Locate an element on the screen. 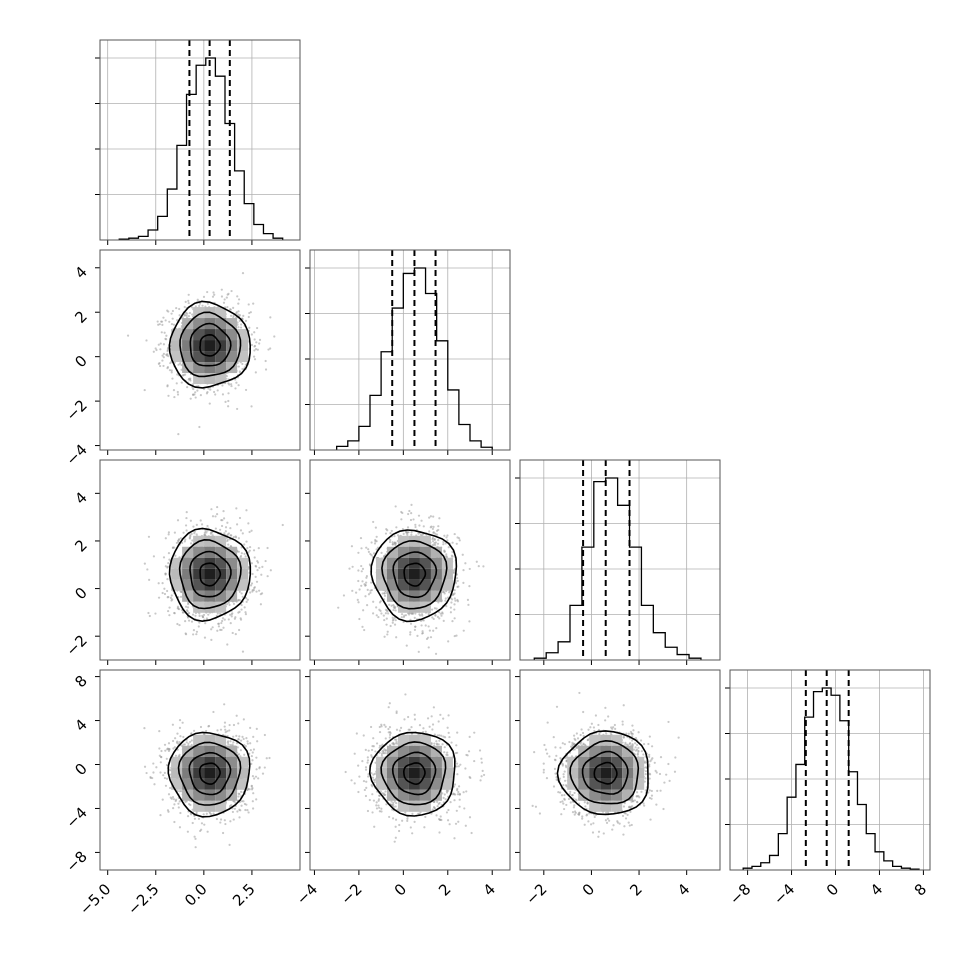  y-tick-label: 8 is located at coordinates (80, 681).